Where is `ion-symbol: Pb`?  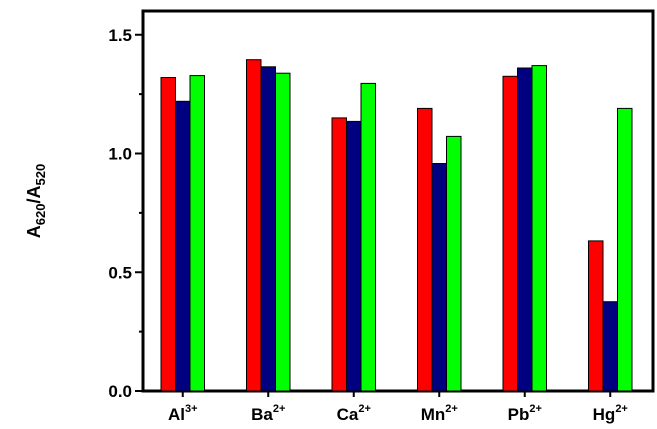 ion-symbol: Pb is located at coordinates (519, 414).